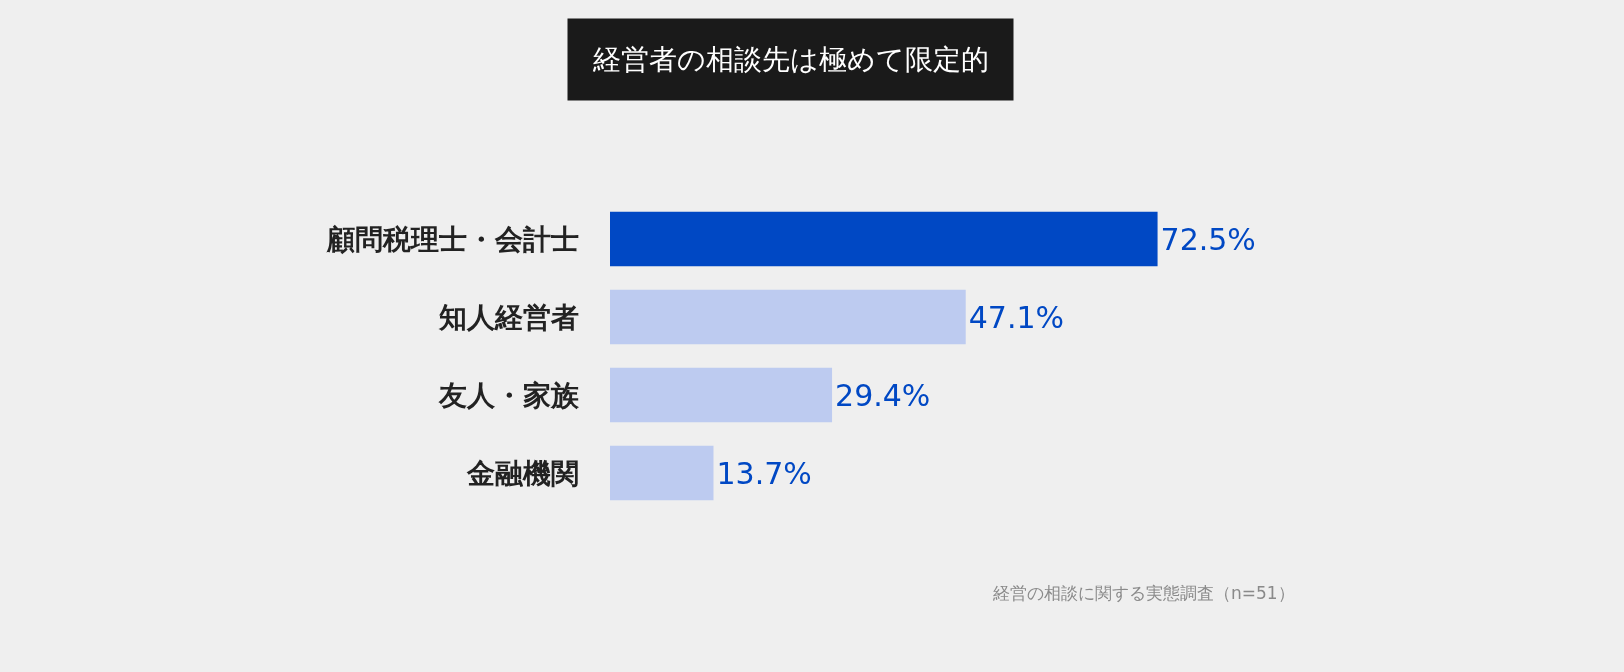 The image size is (1624, 672). What do you see at coordinates (1143, 593) in the screenshot?
I see `text: 経営の相談に関する実態調査（n=51）` at bounding box center [1143, 593].